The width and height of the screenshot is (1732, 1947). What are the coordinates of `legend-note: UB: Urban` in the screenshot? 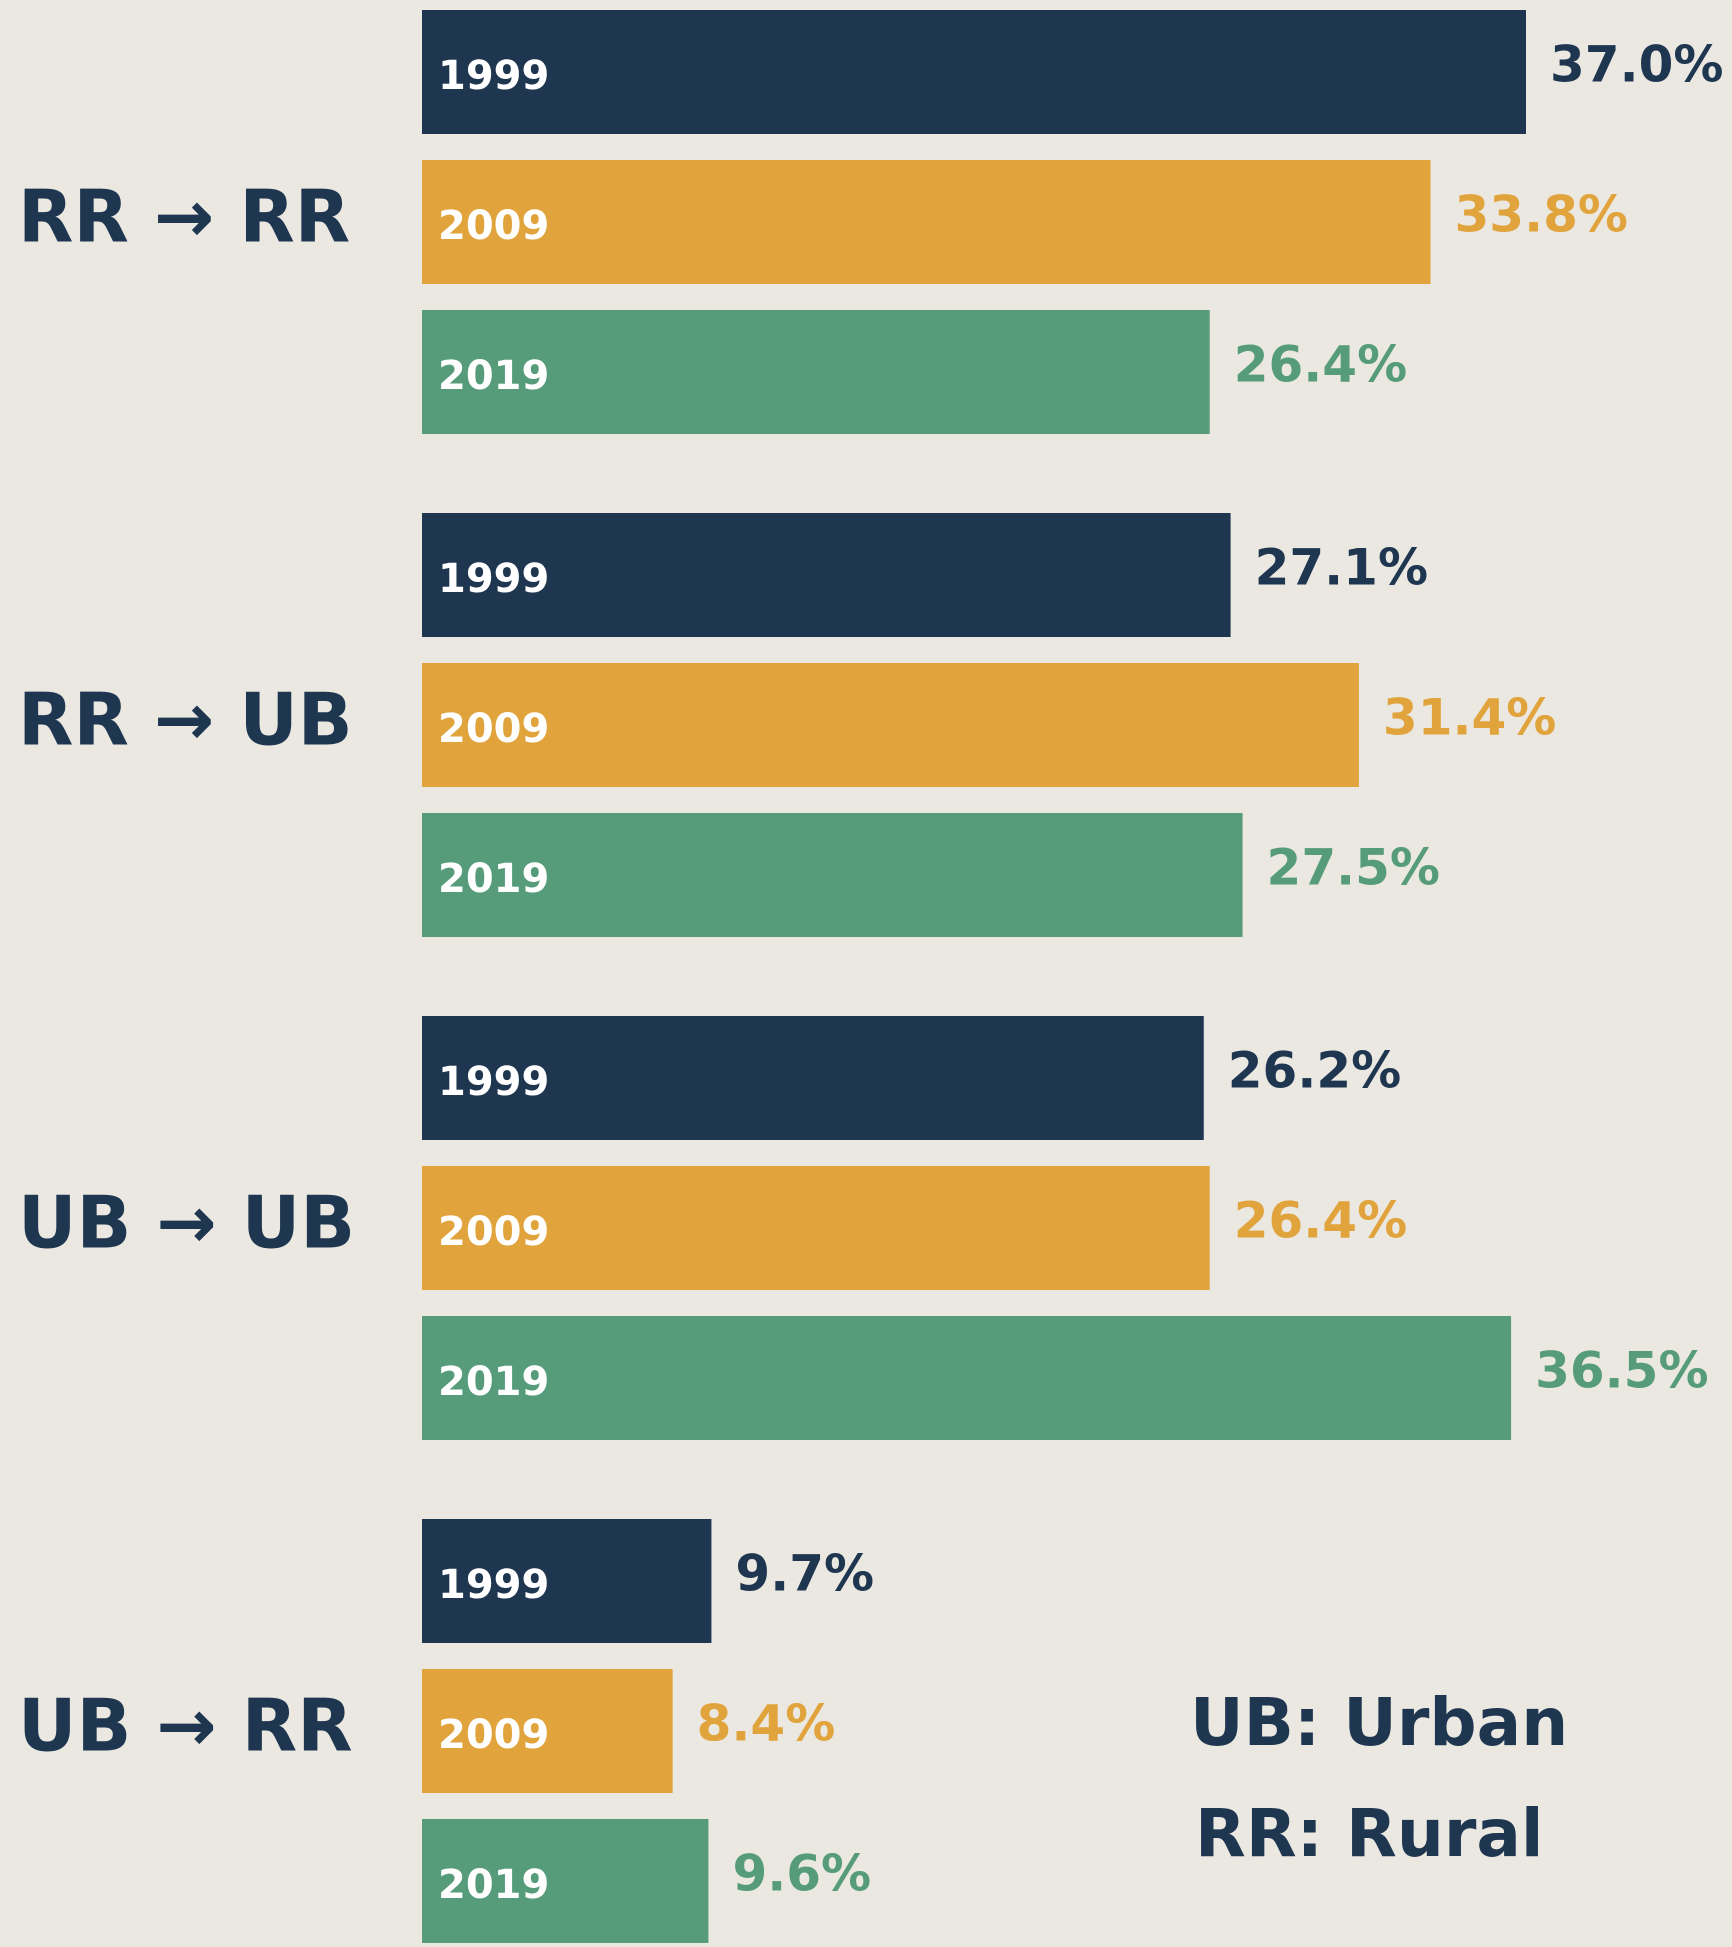 It's located at (1379, 1722).